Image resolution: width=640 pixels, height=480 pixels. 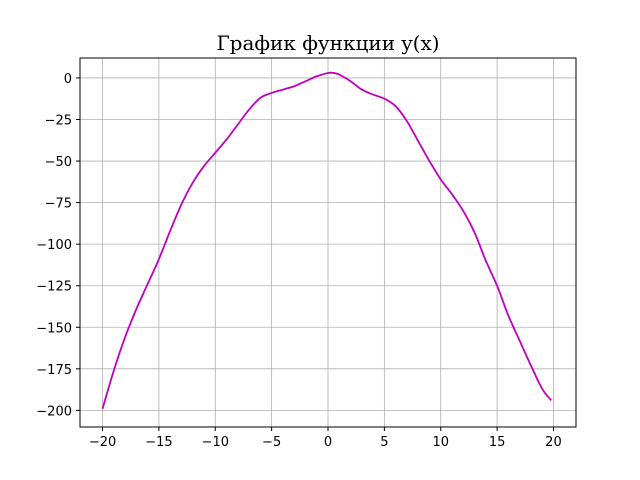 I want to click on y-tick-label: −75, so click(x=58, y=204).